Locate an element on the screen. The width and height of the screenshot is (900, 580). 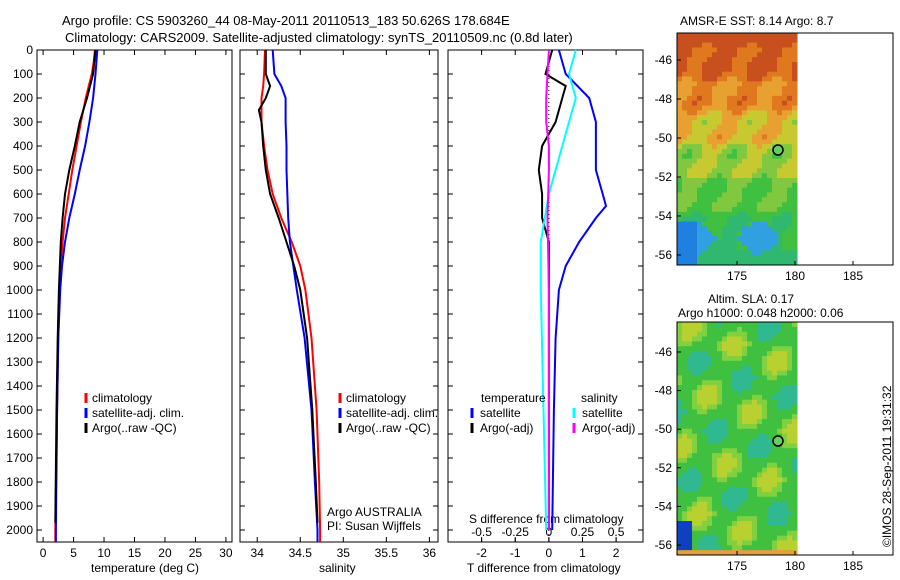
depth-tick-label: 600 is located at coordinates (23, 194).